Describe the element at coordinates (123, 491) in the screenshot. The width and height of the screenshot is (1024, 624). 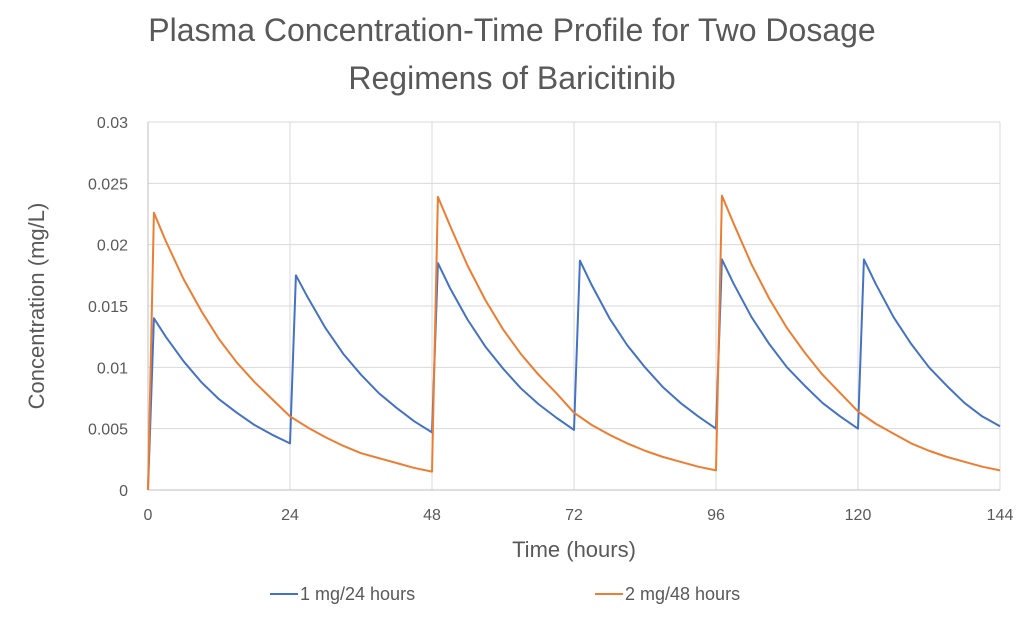
I see `y-tick-label: 0` at that location.